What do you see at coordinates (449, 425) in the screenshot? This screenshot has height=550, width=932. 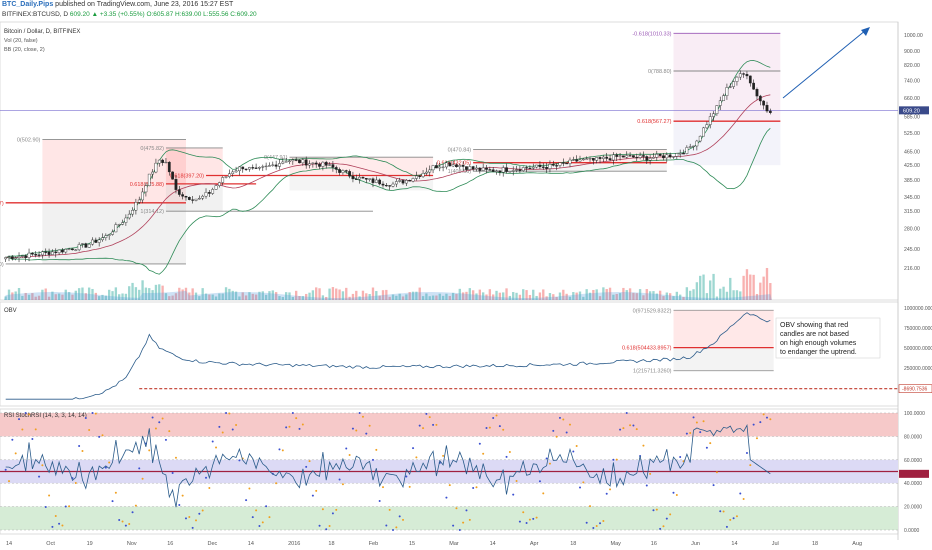 I see `rsi-overbought-band` at bounding box center [449, 425].